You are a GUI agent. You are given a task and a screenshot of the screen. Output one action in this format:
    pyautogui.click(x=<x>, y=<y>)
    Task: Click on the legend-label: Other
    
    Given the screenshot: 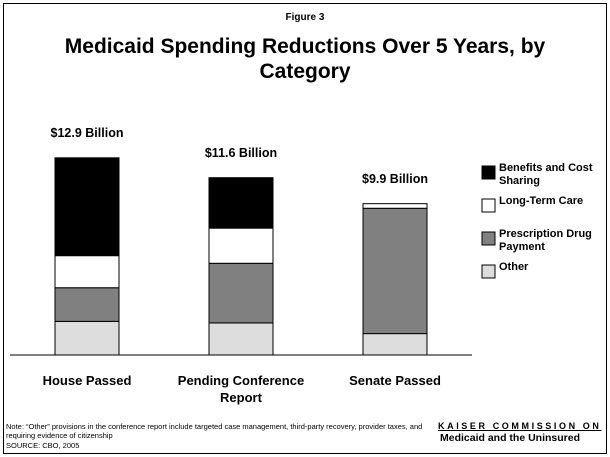 What is the action you would take?
    pyautogui.click(x=514, y=267)
    